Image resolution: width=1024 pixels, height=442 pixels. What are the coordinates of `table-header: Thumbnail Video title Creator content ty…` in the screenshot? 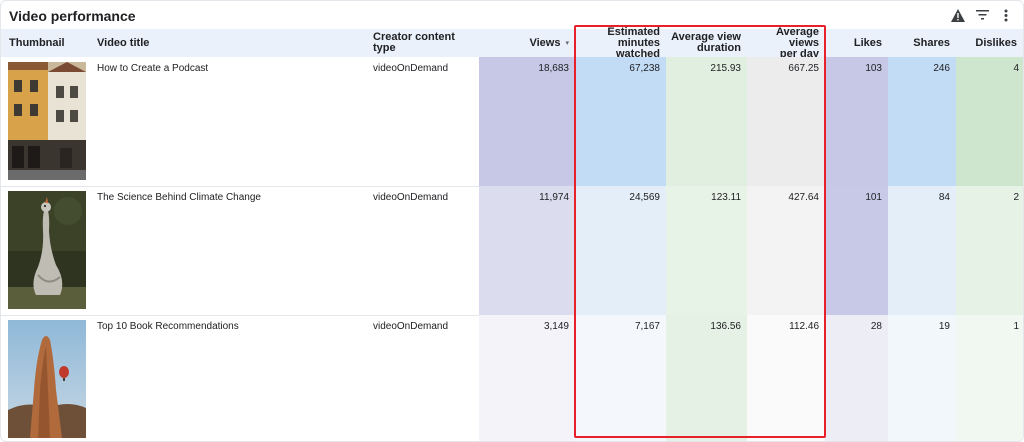 It's located at (512, 42).